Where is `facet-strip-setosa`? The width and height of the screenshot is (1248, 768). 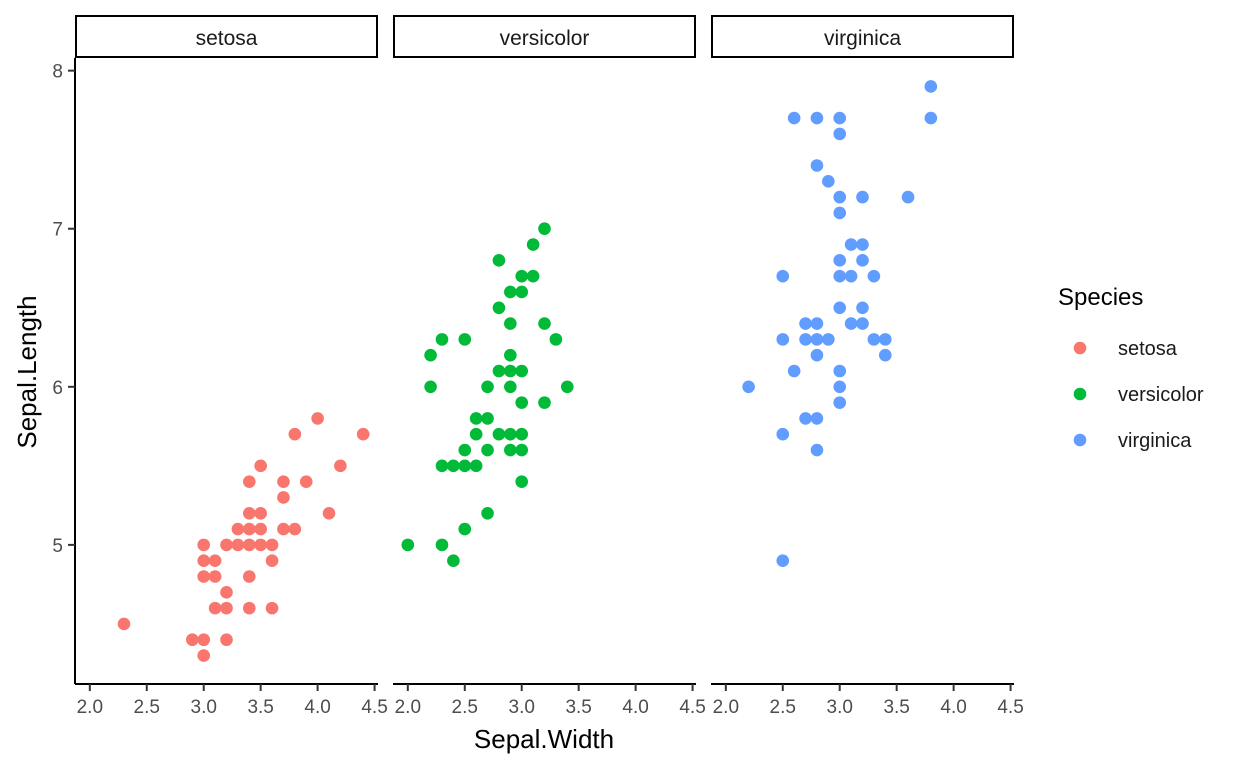
facet-strip-setosa is located at coordinates (226, 36).